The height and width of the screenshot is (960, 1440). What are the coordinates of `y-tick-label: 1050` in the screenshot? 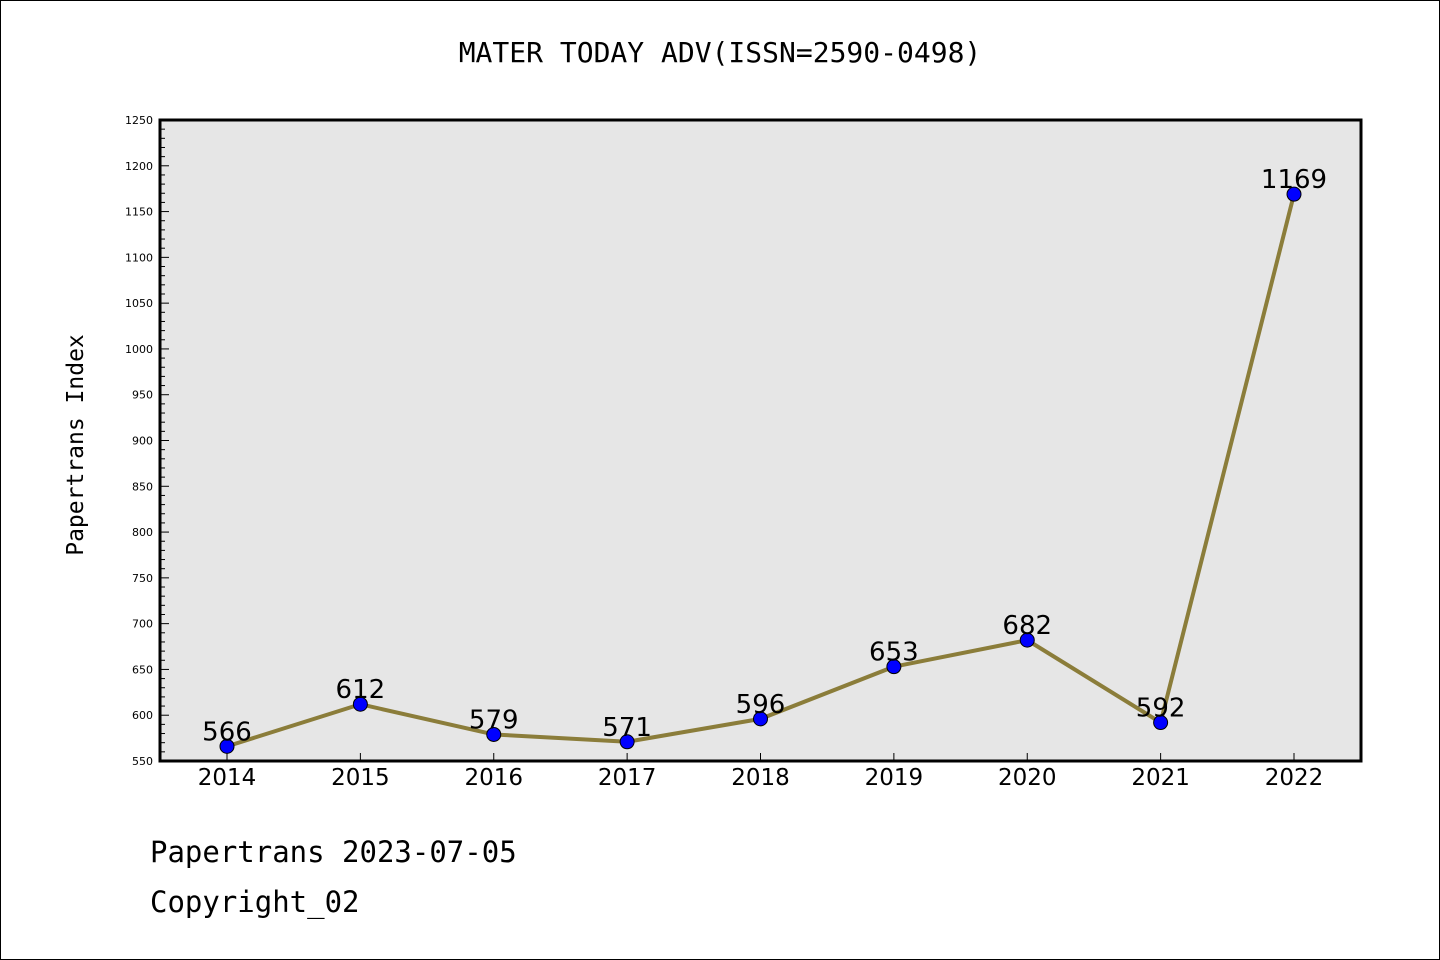 It's located at (139, 303).